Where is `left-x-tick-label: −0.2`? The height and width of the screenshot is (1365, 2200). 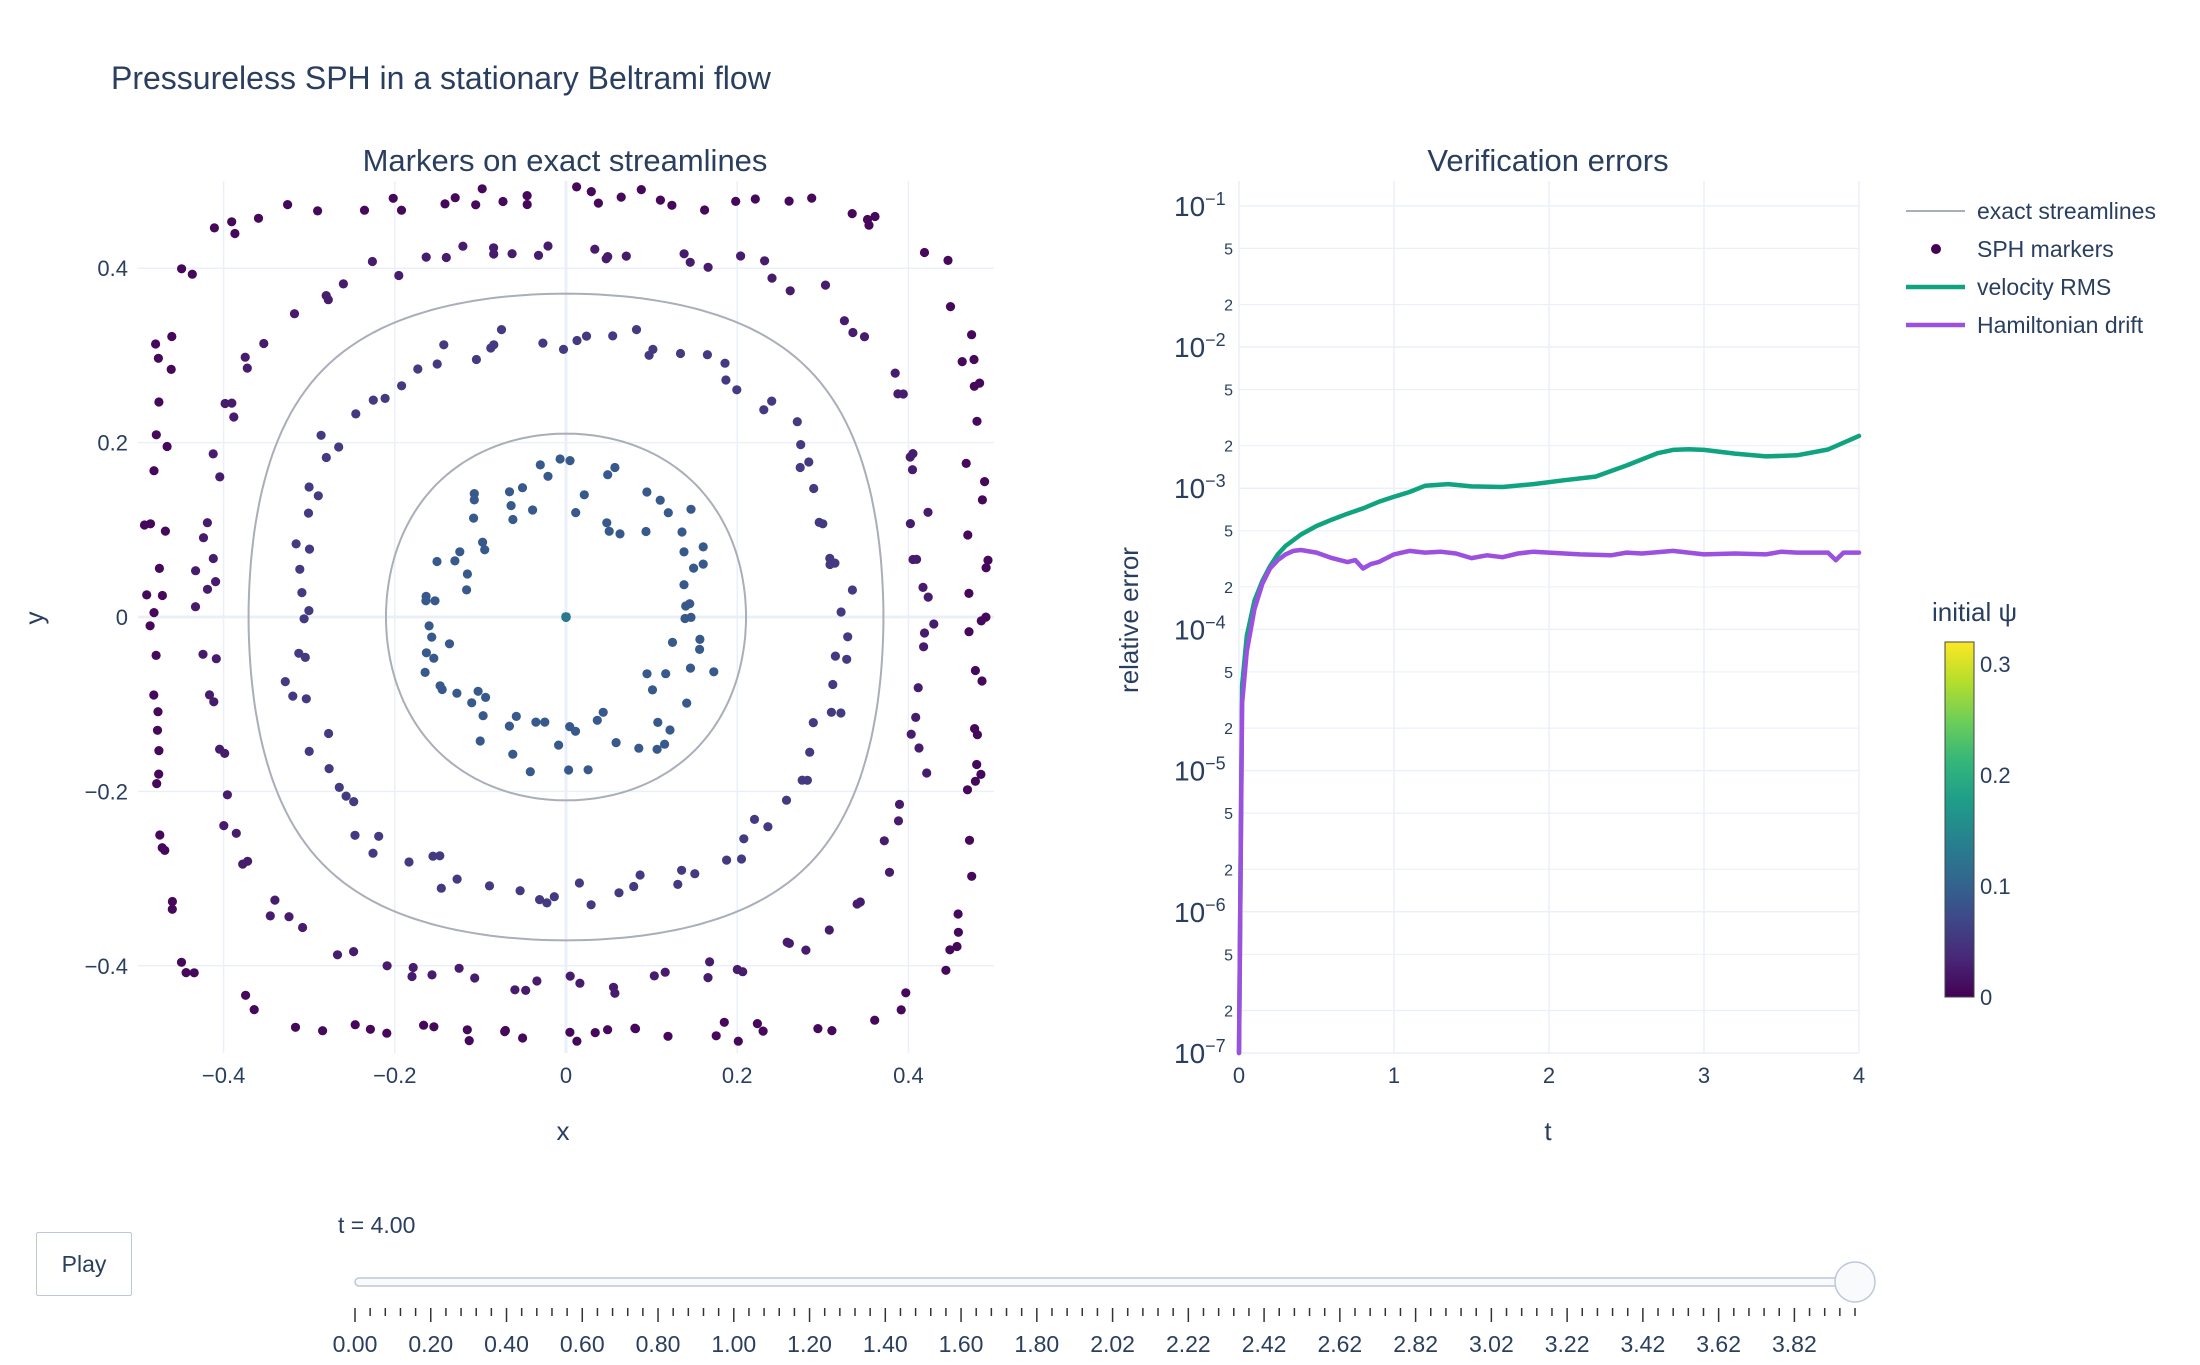 left-x-tick-label: −0.2 is located at coordinates (394, 1075).